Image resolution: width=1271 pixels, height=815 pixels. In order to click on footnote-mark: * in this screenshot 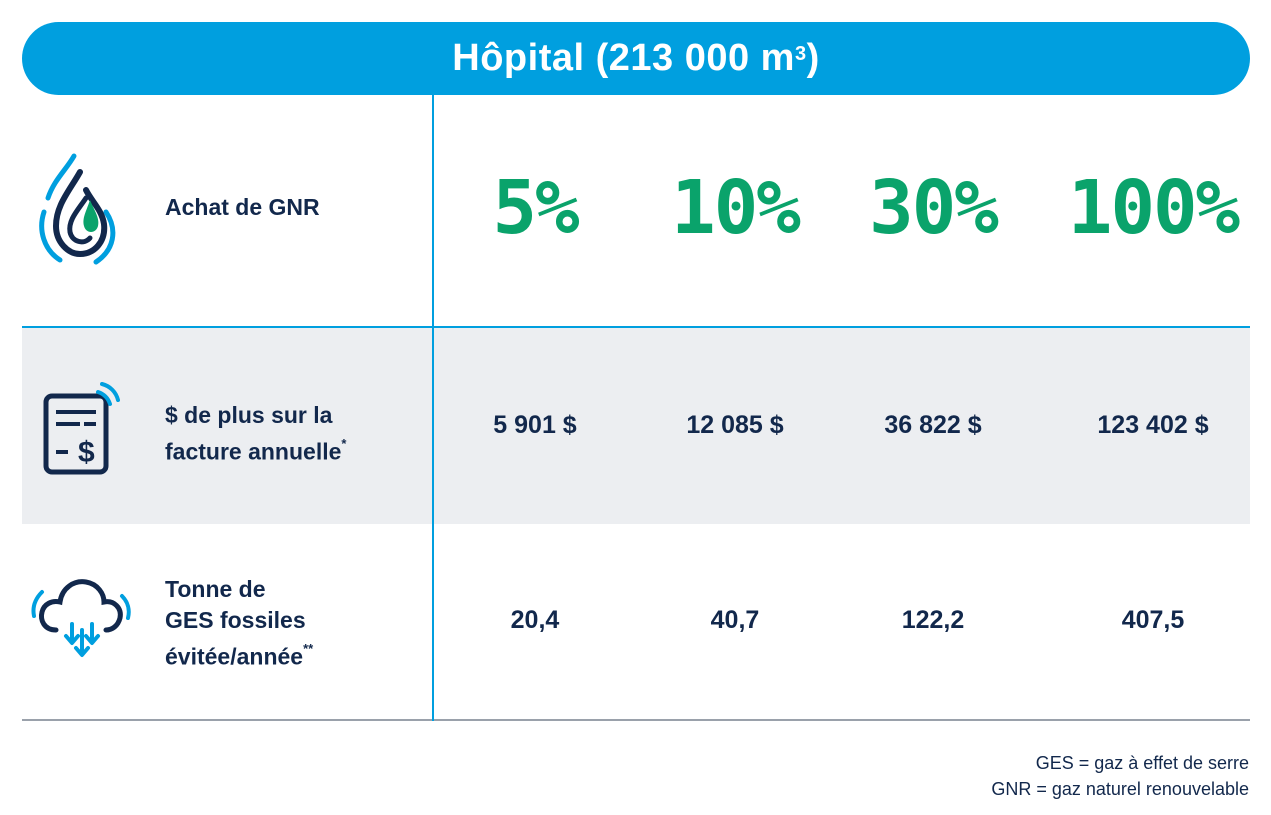, I will do `click(344, 443)`.